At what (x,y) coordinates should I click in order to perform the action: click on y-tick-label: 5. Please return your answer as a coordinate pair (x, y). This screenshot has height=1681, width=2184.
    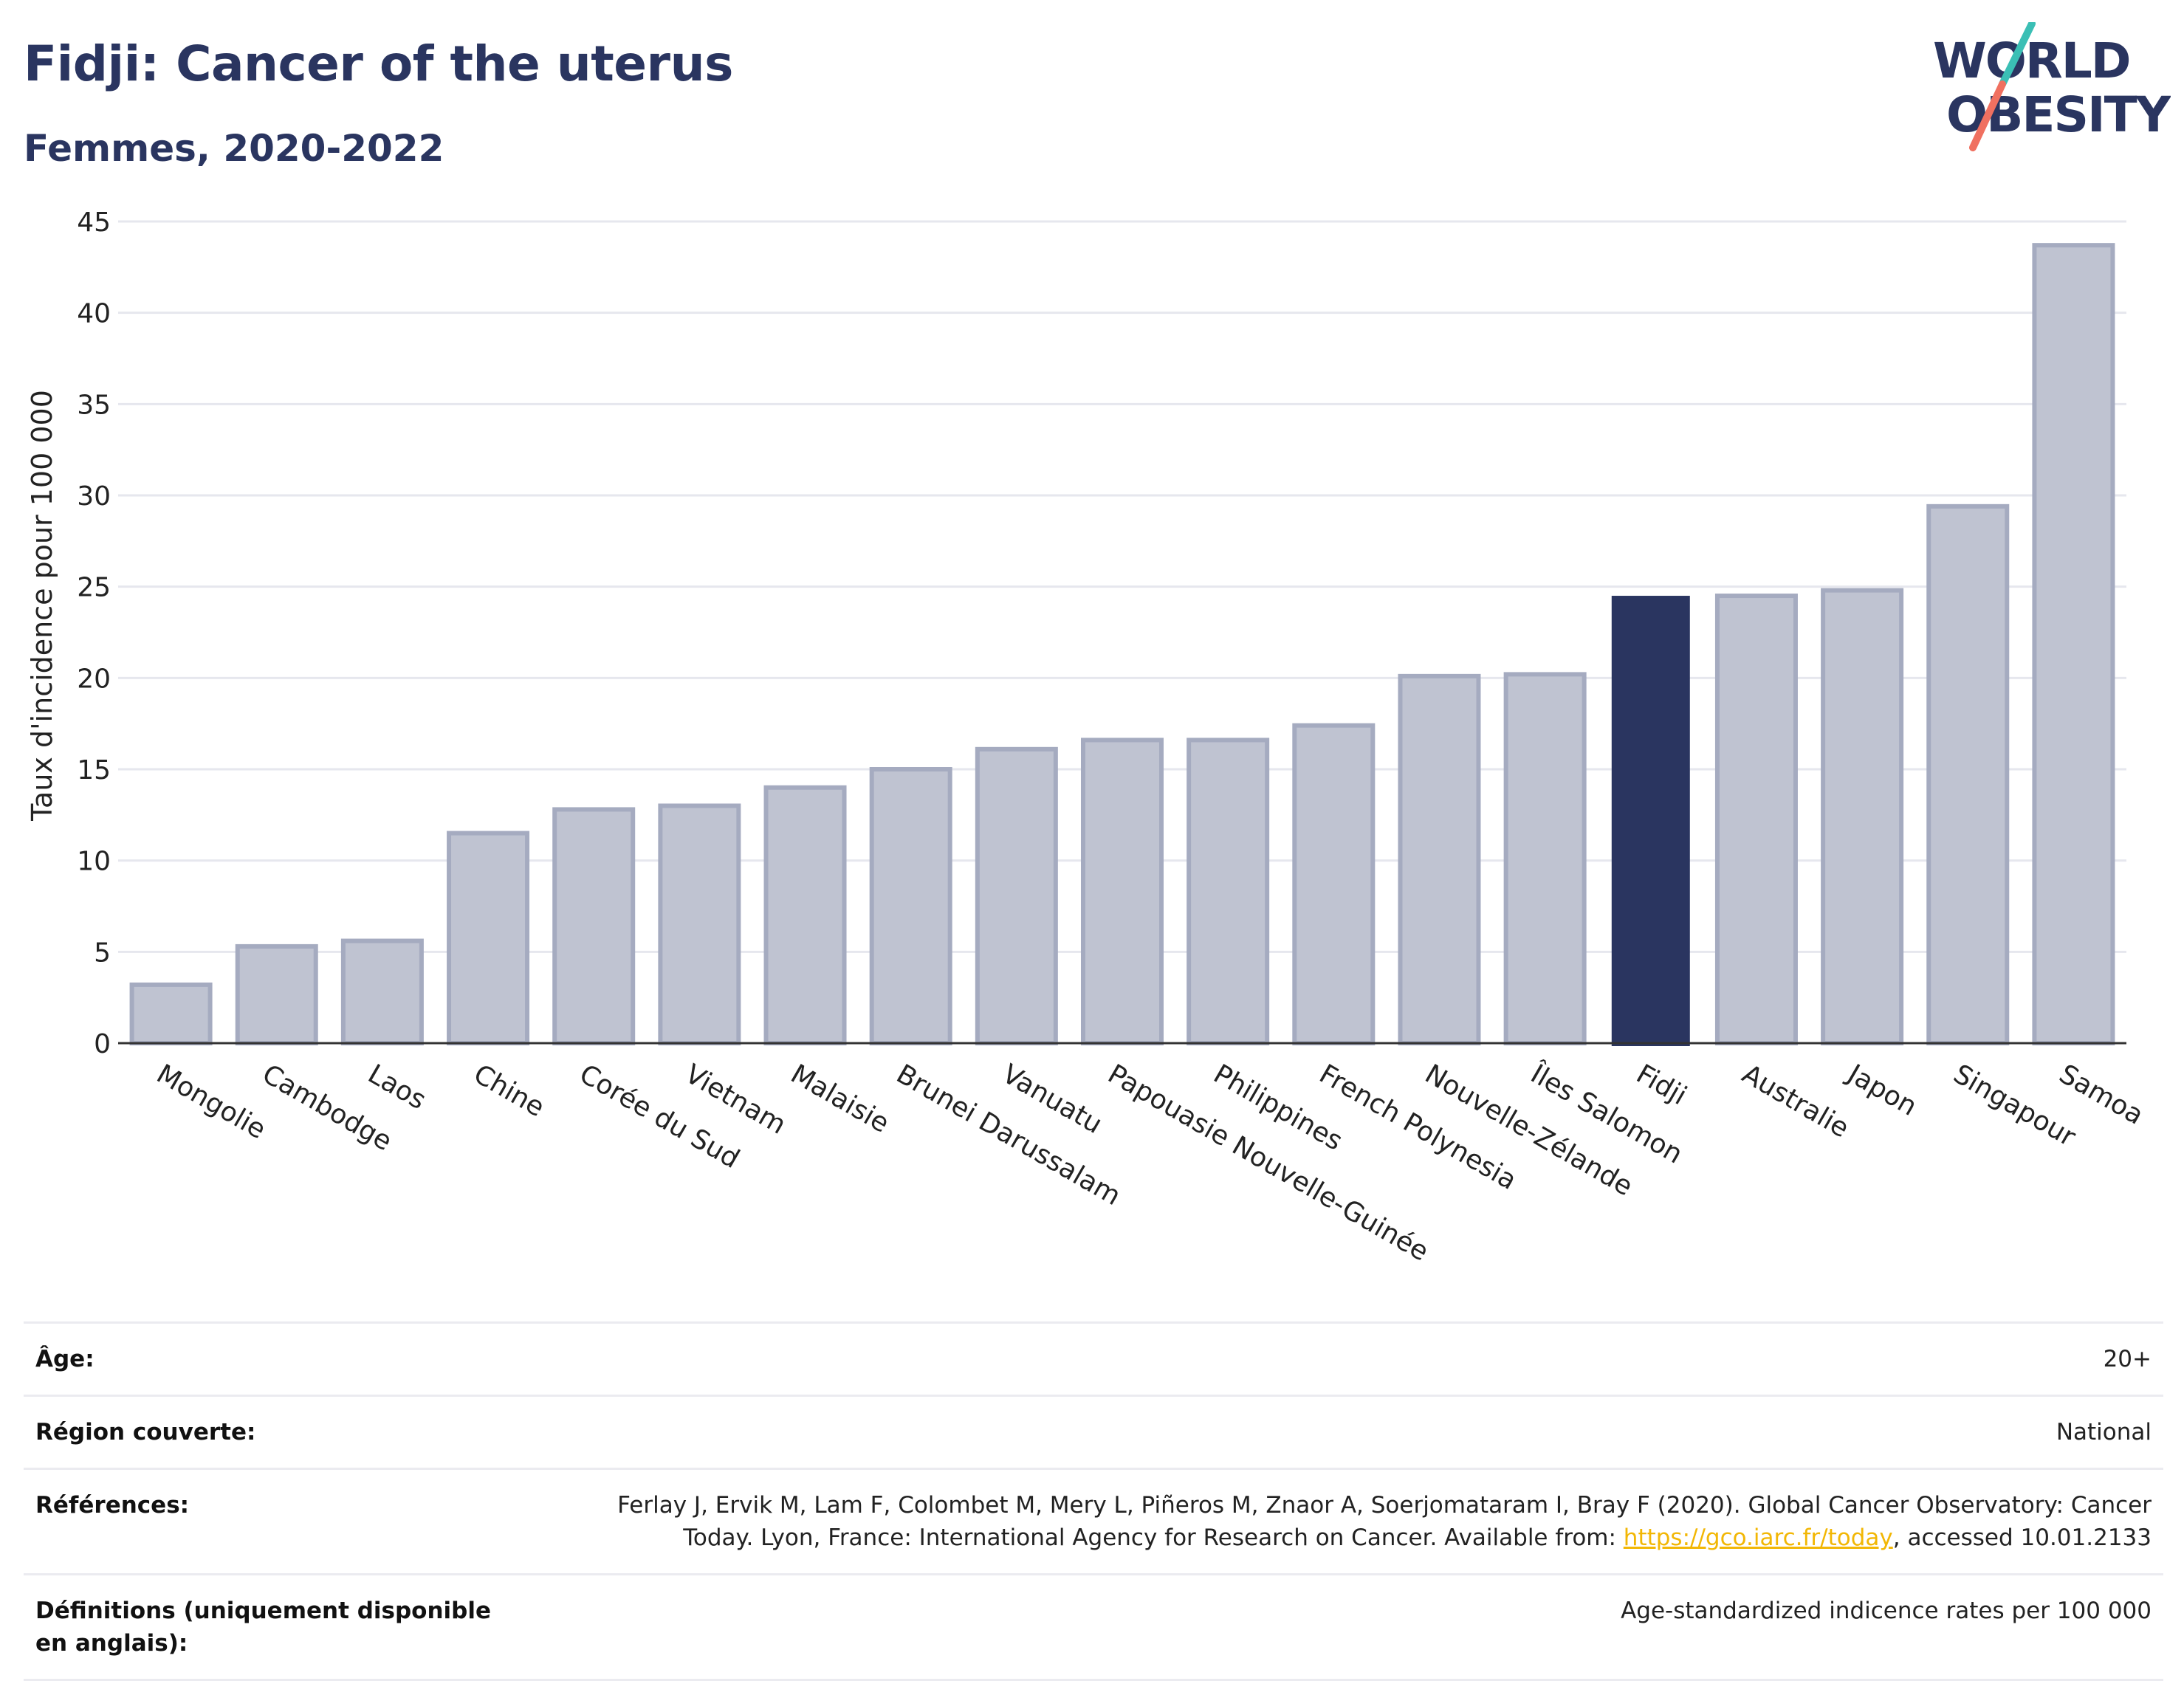
    Looking at the image, I should click on (103, 953).